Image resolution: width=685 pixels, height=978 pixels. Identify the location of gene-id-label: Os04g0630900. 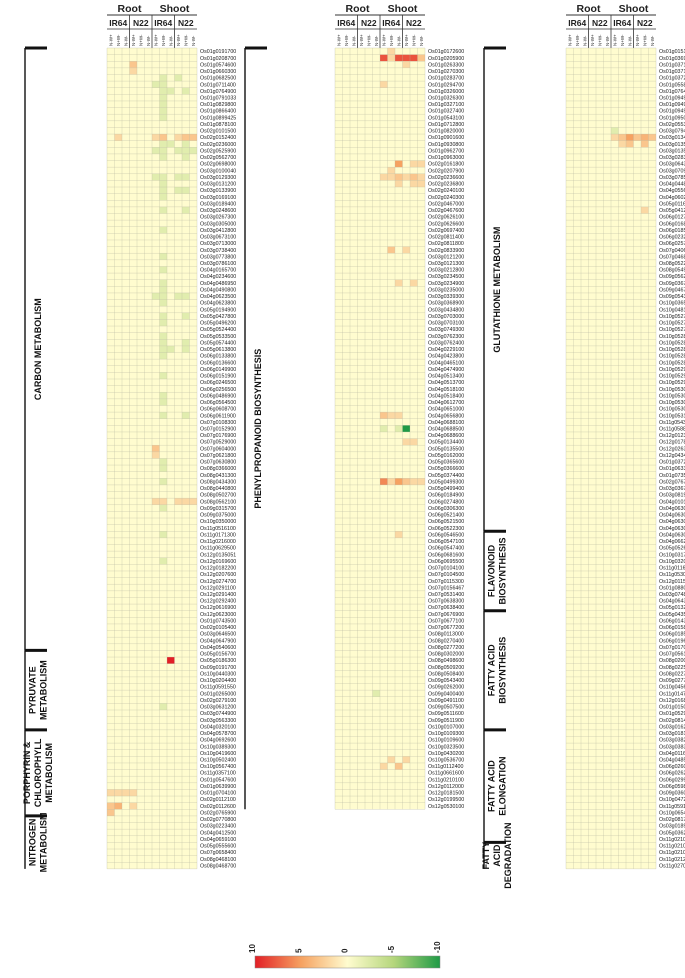
(672, 535).